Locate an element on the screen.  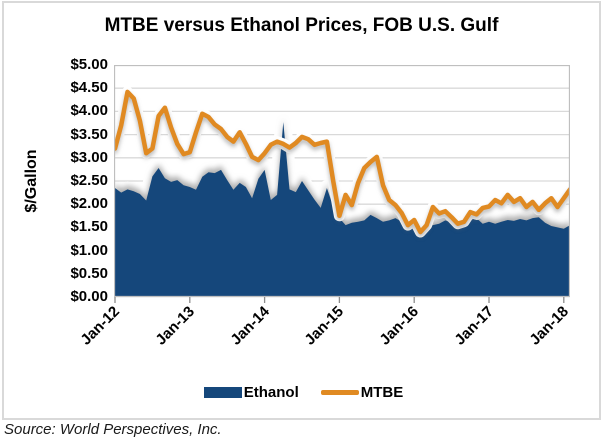
legend-label: Ethanol is located at coordinates (271, 392).